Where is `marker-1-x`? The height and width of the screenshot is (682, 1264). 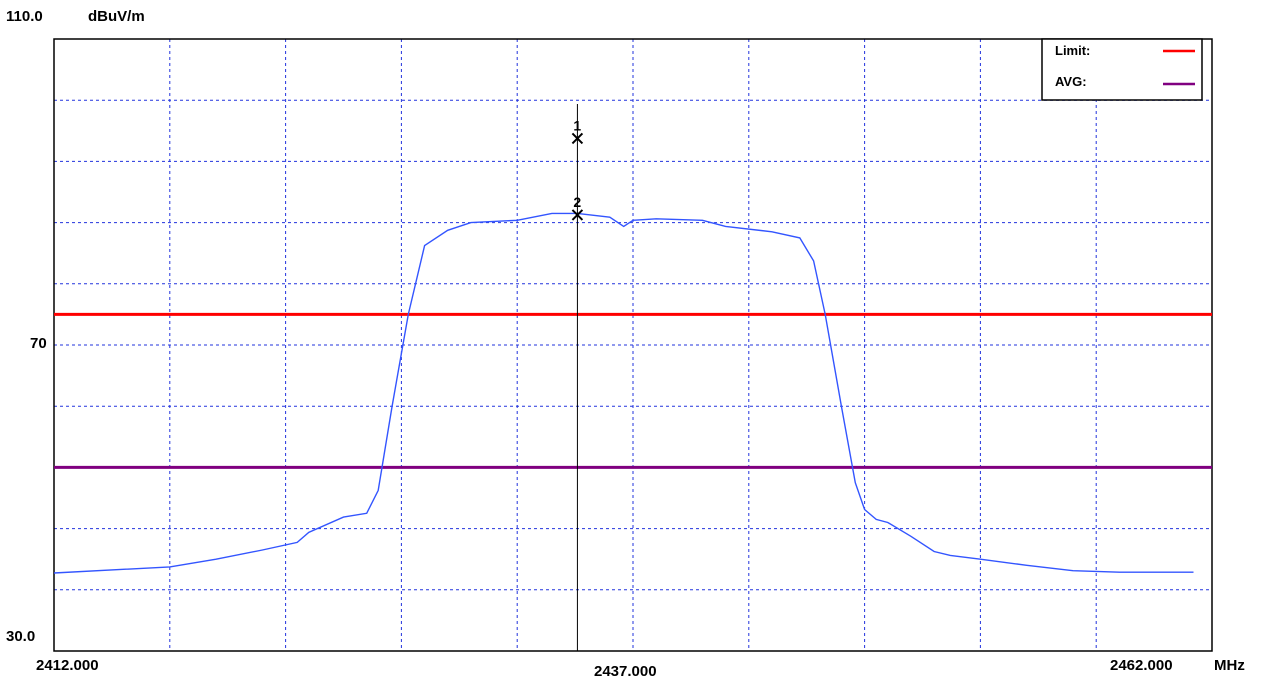 marker-1-x is located at coordinates (577, 138).